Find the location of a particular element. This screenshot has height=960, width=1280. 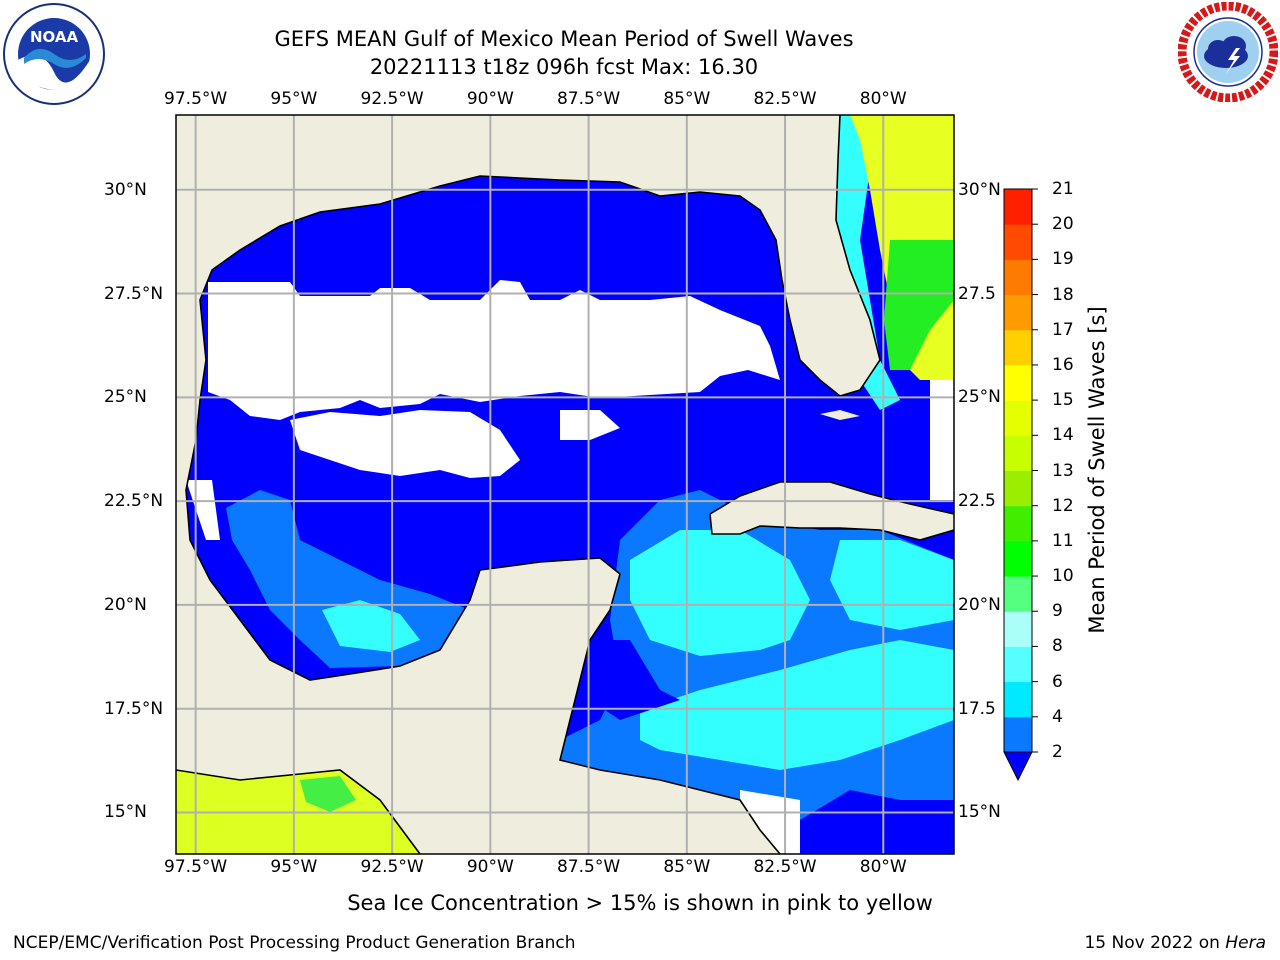

longitude-tick-label-bottom: 90°W is located at coordinates (490, 867).